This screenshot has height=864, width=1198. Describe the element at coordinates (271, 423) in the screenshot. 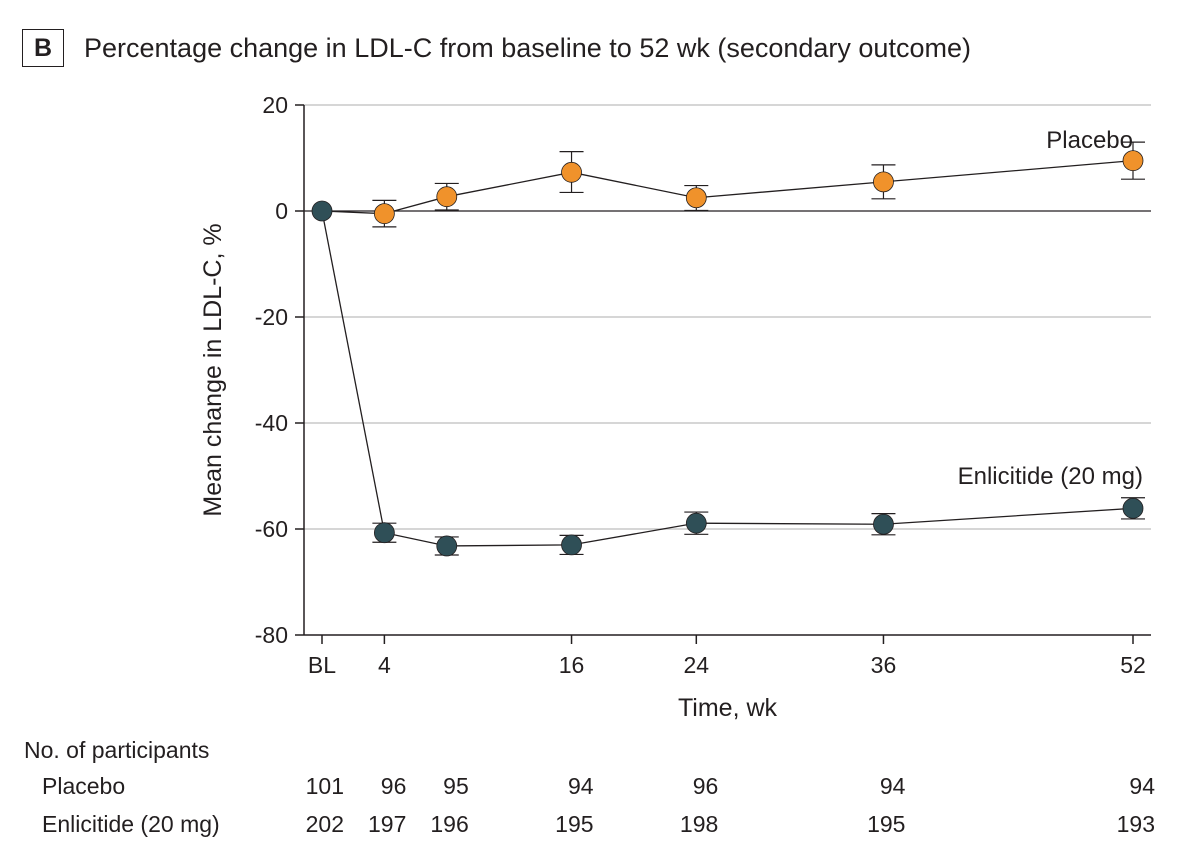

I see `y-tick-label: -40` at that location.